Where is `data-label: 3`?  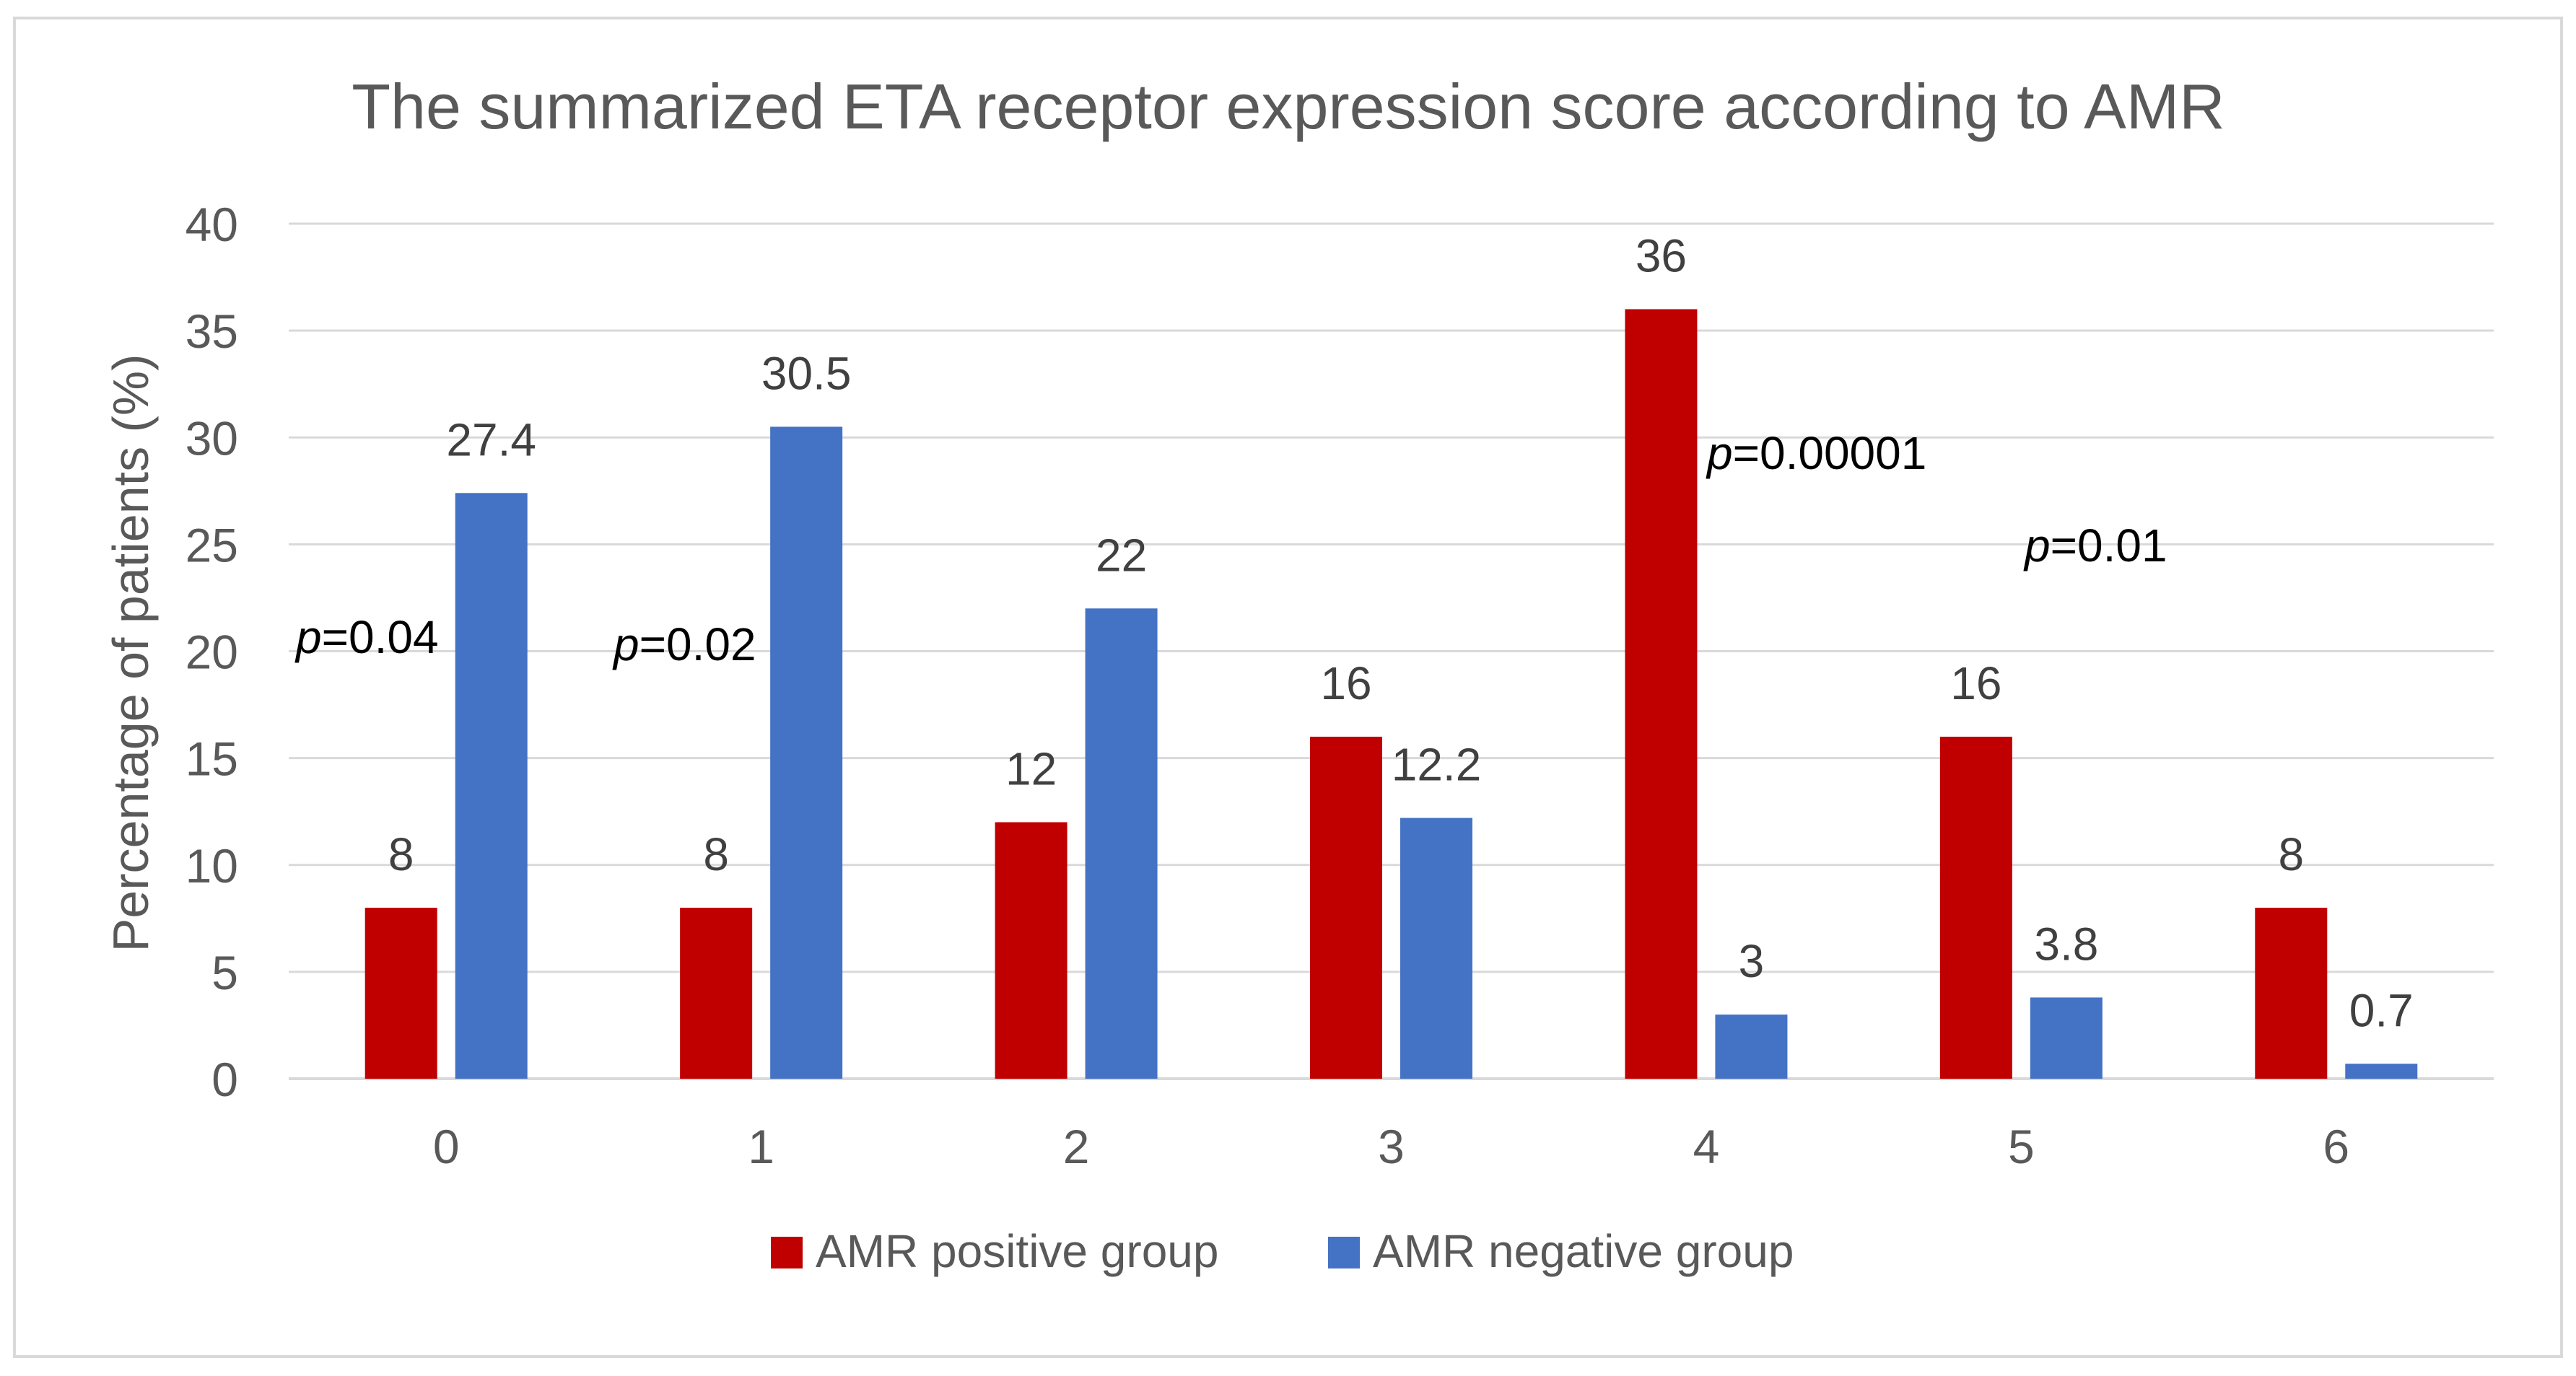
data-label: 3 is located at coordinates (1752, 961).